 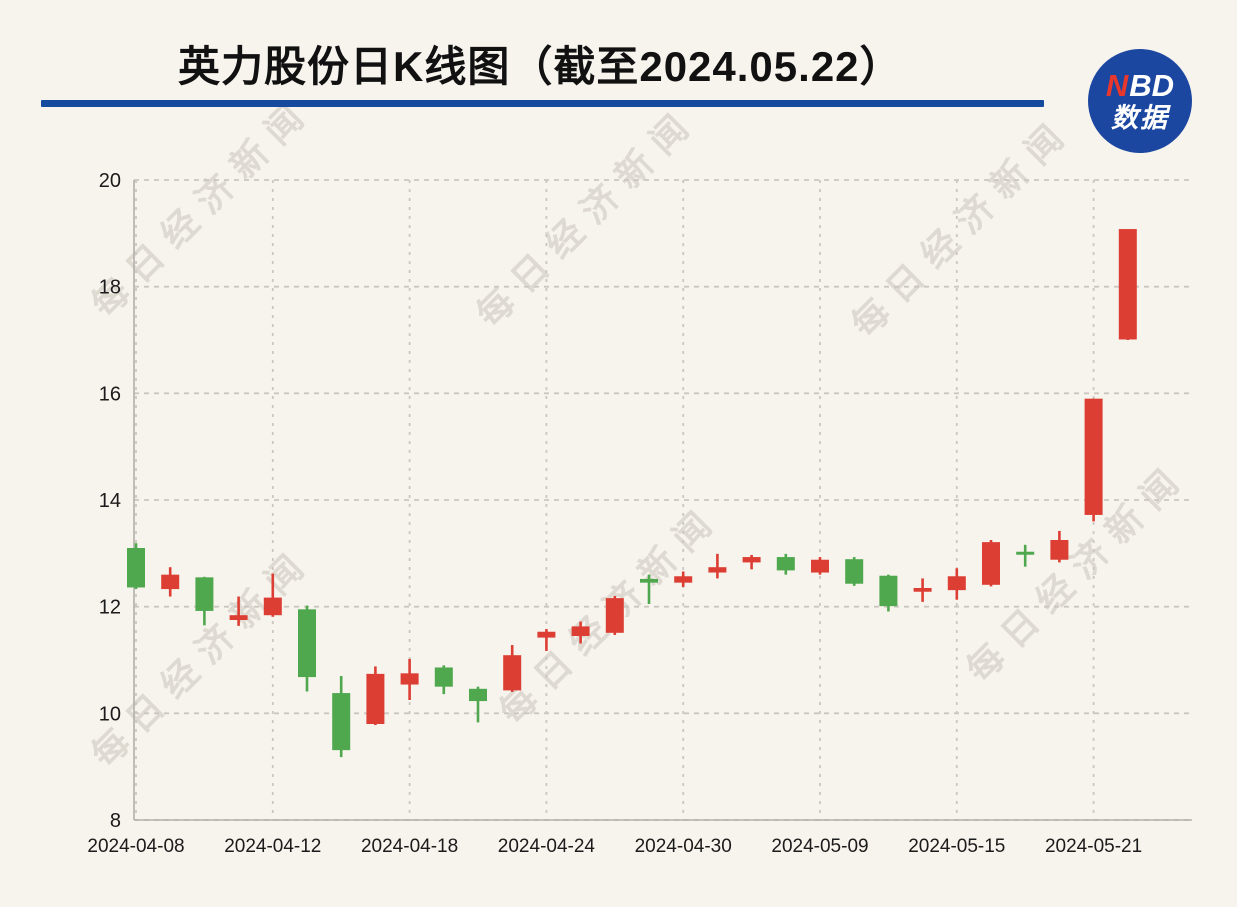 What do you see at coordinates (683, 846) in the screenshot?
I see `x-axis-tick-label: 2024-04-30` at bounding box center [683, 846].